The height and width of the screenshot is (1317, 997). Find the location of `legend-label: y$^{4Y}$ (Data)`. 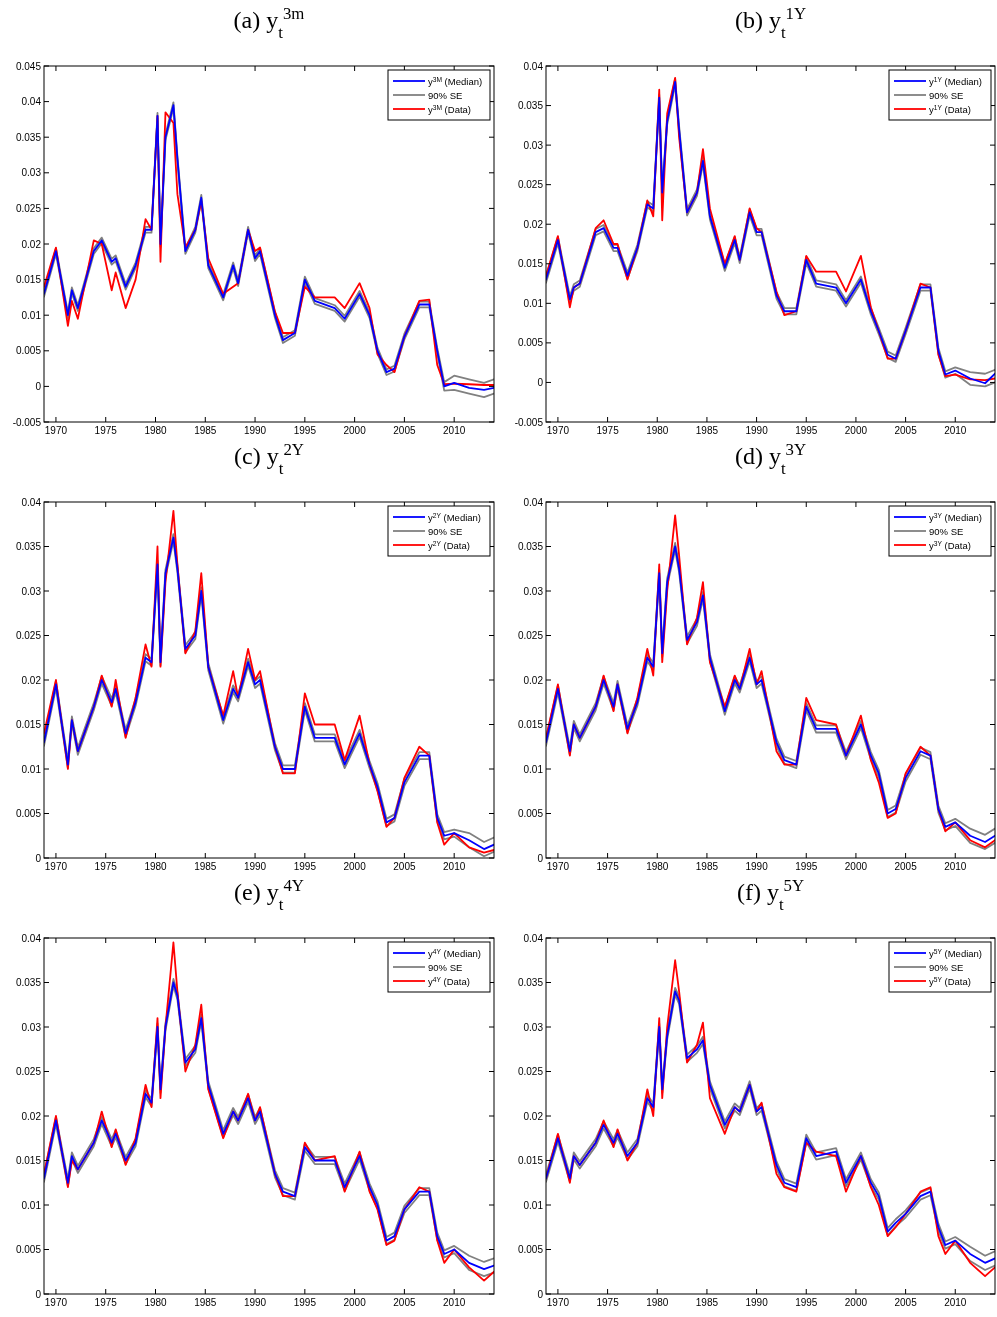

legend-label: y$^{4Y}$ (Data) is located at coordinates (449, 981).